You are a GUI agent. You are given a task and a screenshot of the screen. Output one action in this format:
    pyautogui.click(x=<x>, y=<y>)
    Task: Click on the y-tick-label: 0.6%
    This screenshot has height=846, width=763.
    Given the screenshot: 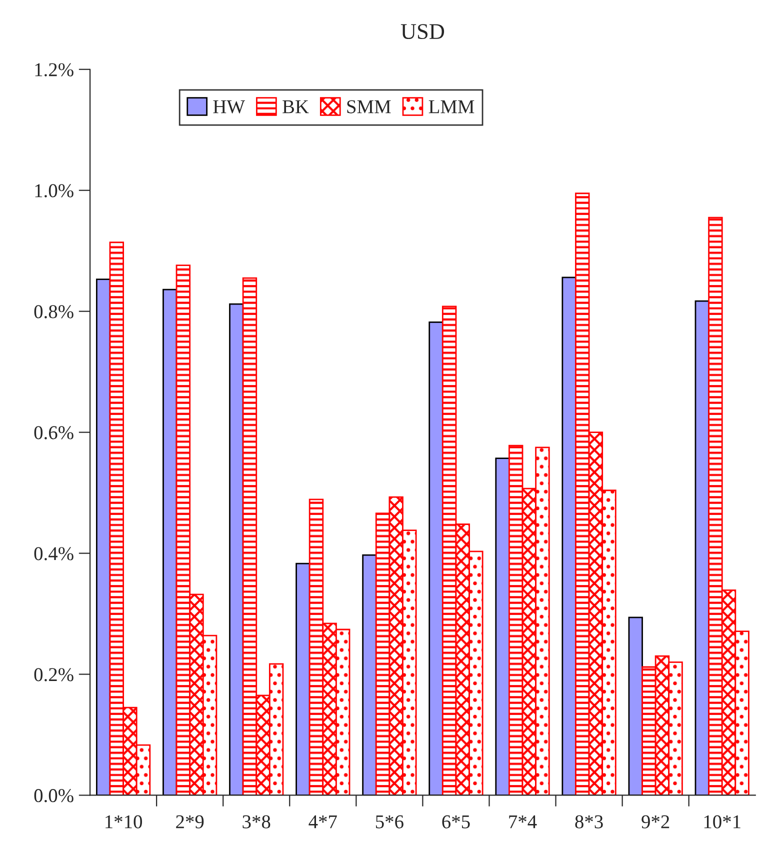 What is the action you would take?
    pyautogui.click(x=54, y=433)
    